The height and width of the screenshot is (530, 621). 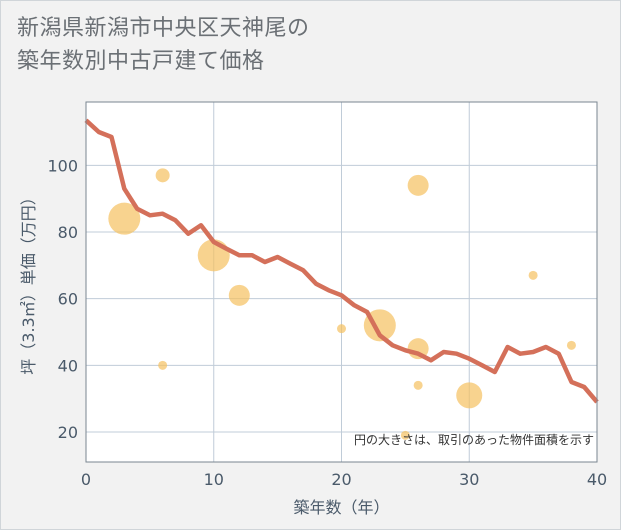 What do you see at coordinates (28, 281) in the screenshot?
I see `y-axis-label: 坪（3.3㎡）単価（万円）` at bounding box center [28, 281].